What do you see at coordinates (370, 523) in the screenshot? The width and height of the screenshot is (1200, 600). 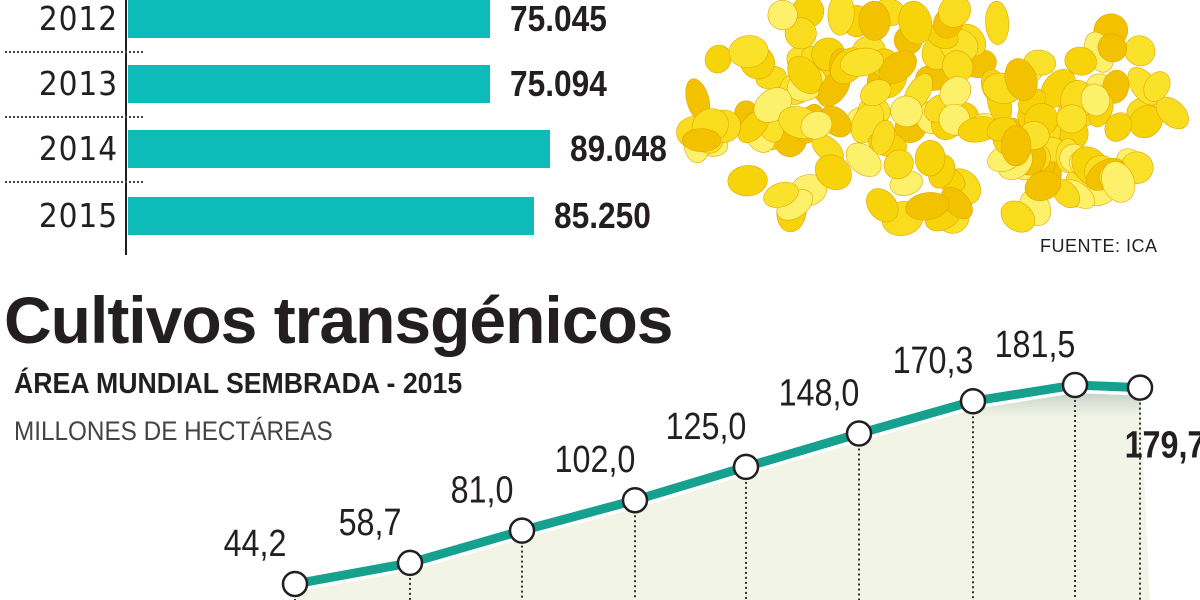 I see `data-label: 58,7` at bounding box center [370, 523].